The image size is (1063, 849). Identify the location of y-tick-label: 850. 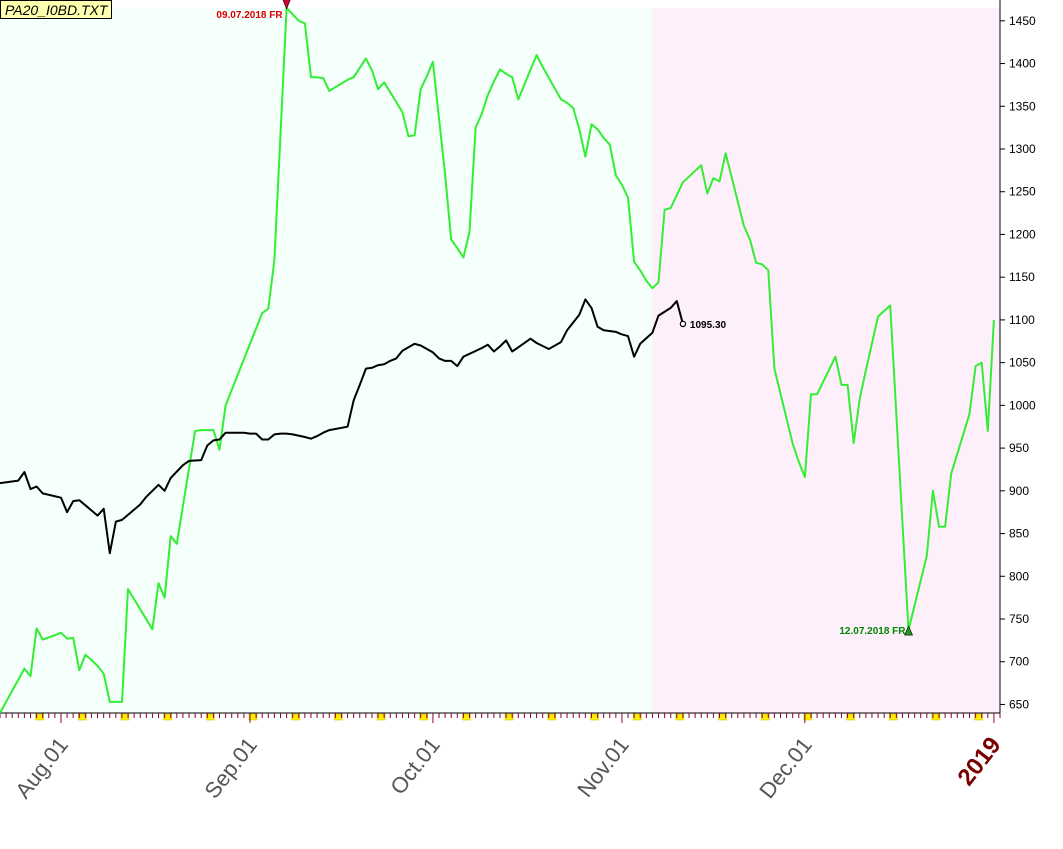
(1019, 534).